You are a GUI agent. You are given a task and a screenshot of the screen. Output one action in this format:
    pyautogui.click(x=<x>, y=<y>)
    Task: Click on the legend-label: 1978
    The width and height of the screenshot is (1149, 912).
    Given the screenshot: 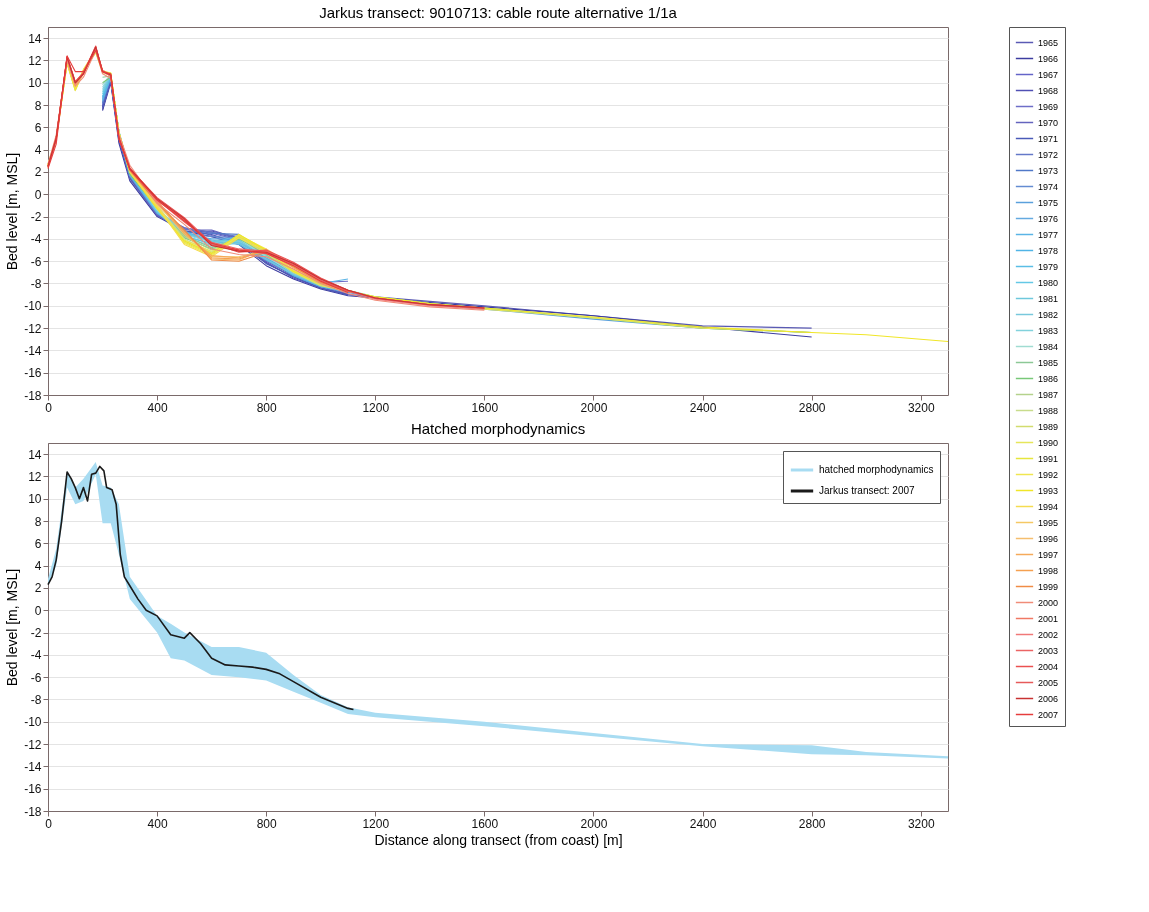 What is the action you would take?
    pyautogui.click(x=1048, y=250)
    